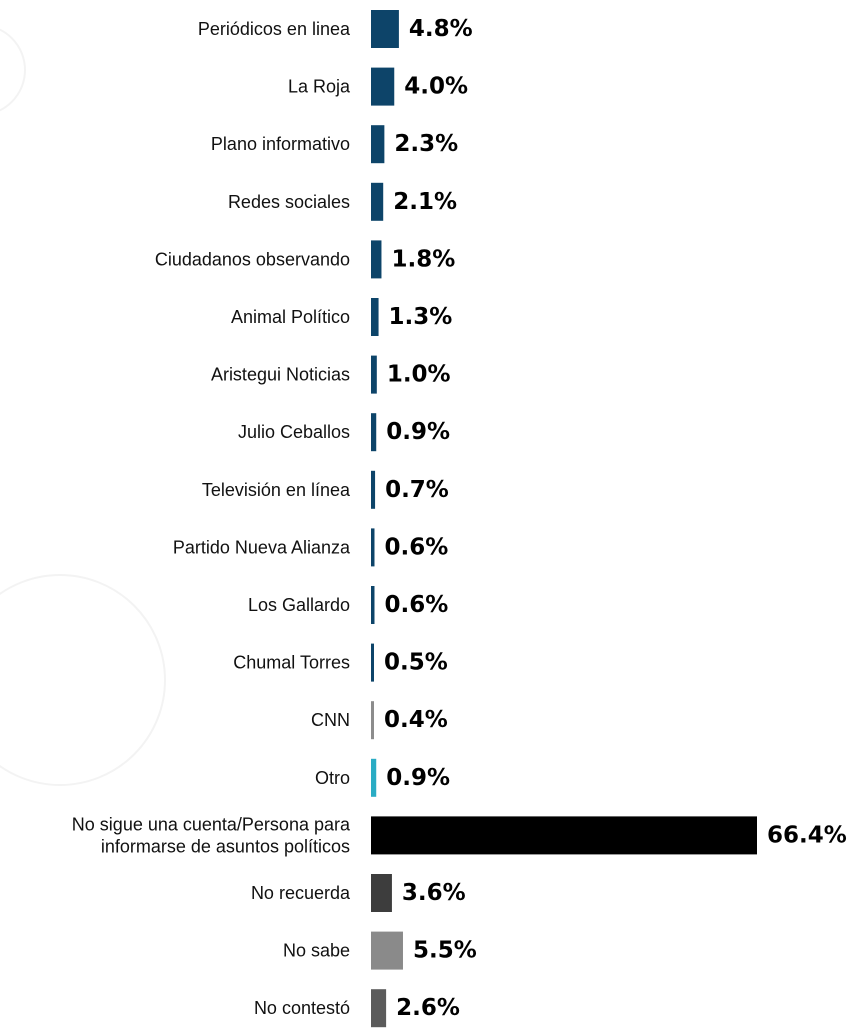  What do you see at coordinates (445, 951) in the screenshot?
I see `value-label: 5.5%` at bounding box center [445, 951].